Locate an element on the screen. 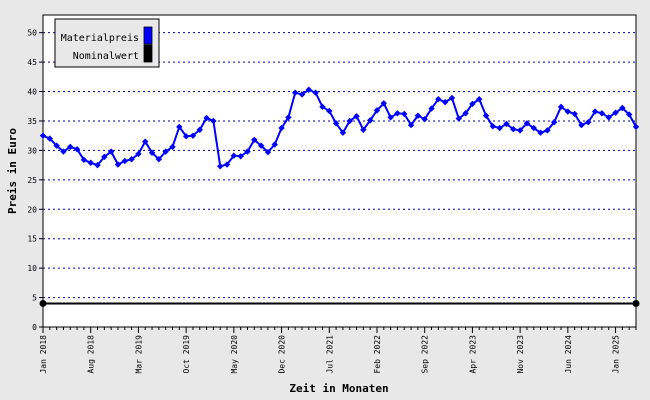 The width and height of the screenshot is (650, 400). x-tick-label: May 2020 is located at coordinates (234, 354).